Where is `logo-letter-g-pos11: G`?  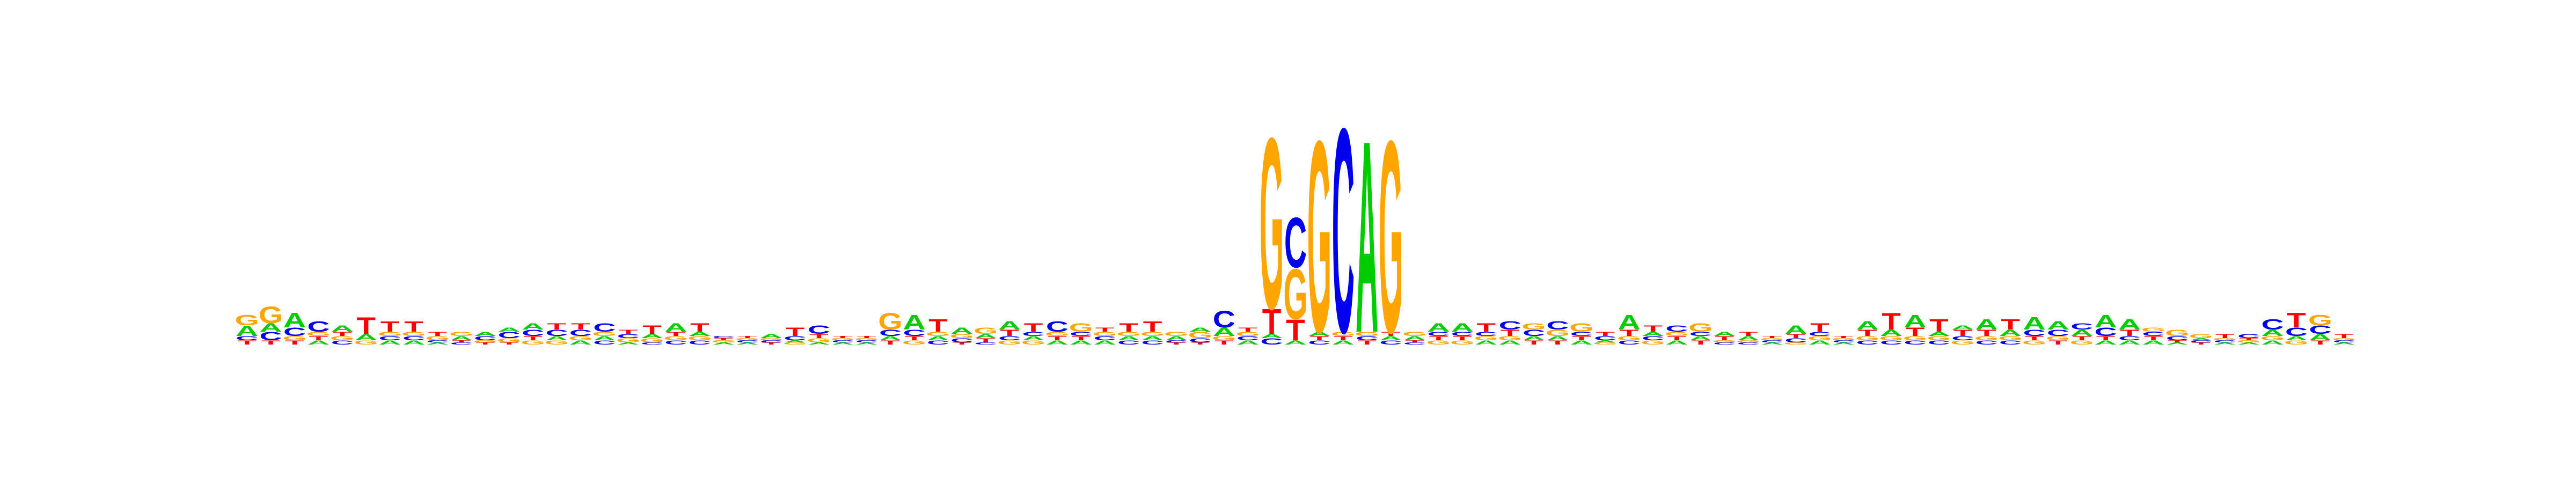 logo-letter-g-pos11: G is located at coordinates (485, 341).